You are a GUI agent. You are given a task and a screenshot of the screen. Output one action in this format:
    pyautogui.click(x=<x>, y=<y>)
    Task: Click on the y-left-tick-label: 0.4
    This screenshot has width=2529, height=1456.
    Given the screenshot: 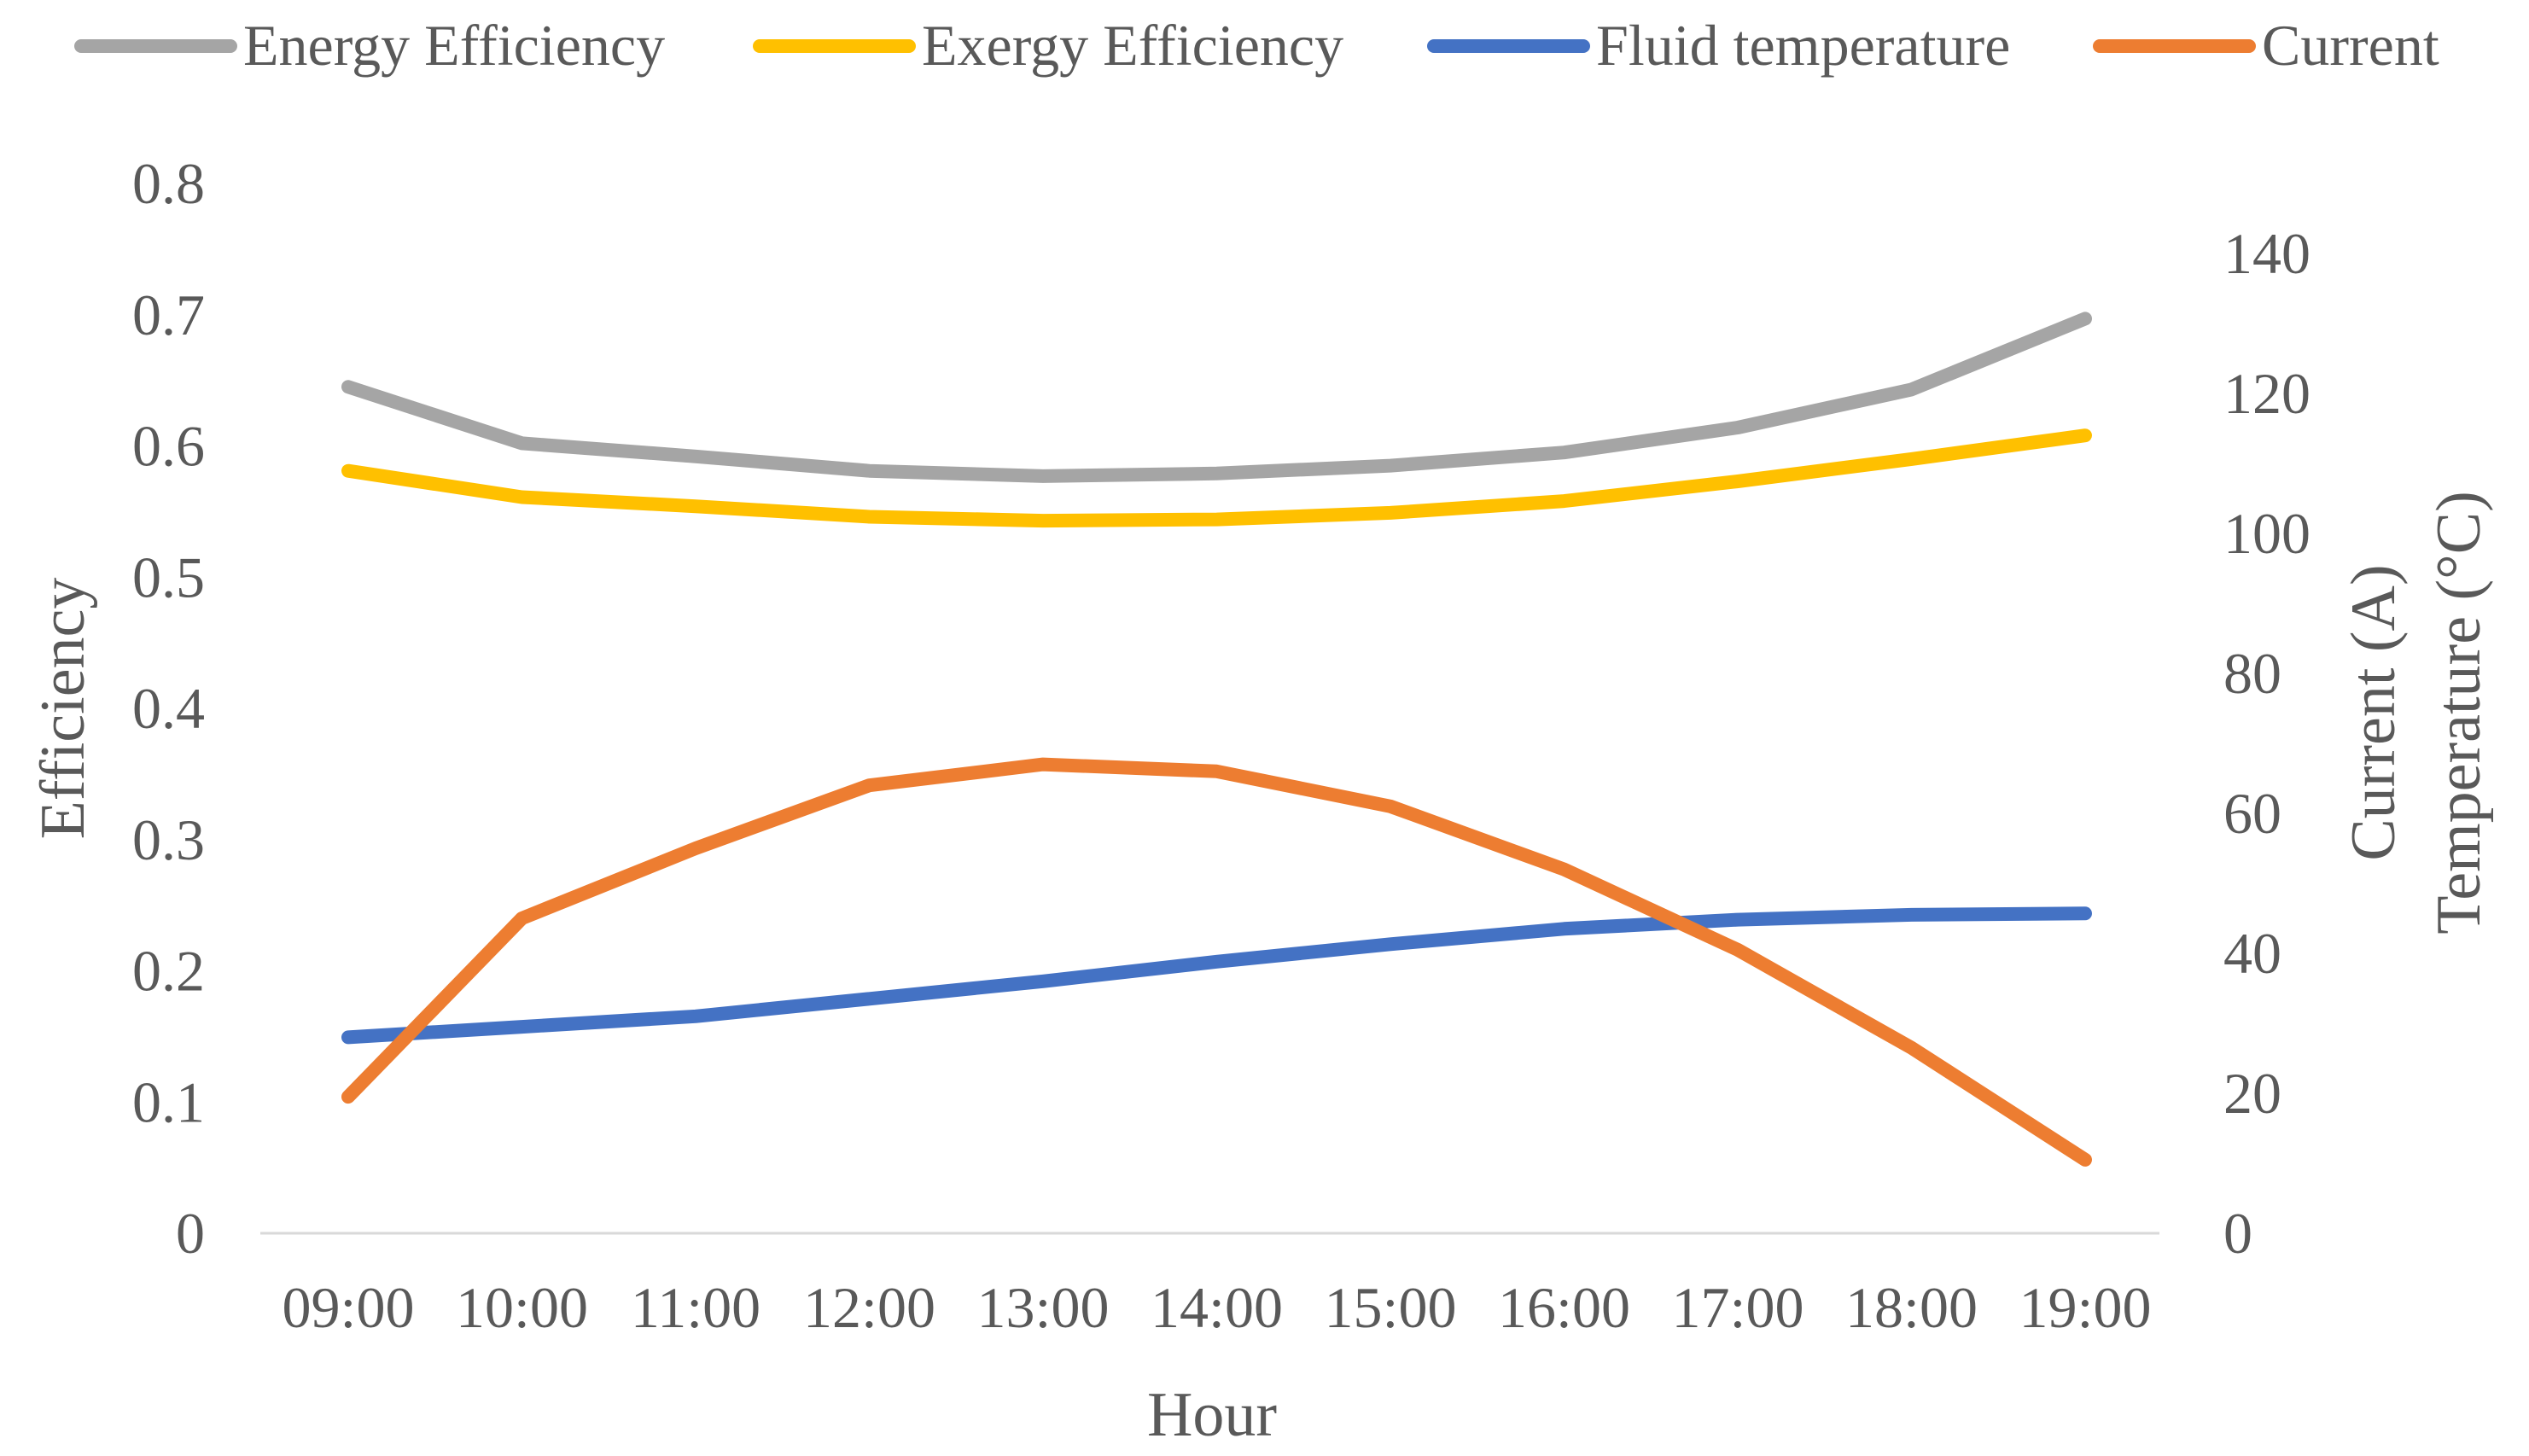 What is the action you would take?
    pyautogui.click(x=168, y=708)
    